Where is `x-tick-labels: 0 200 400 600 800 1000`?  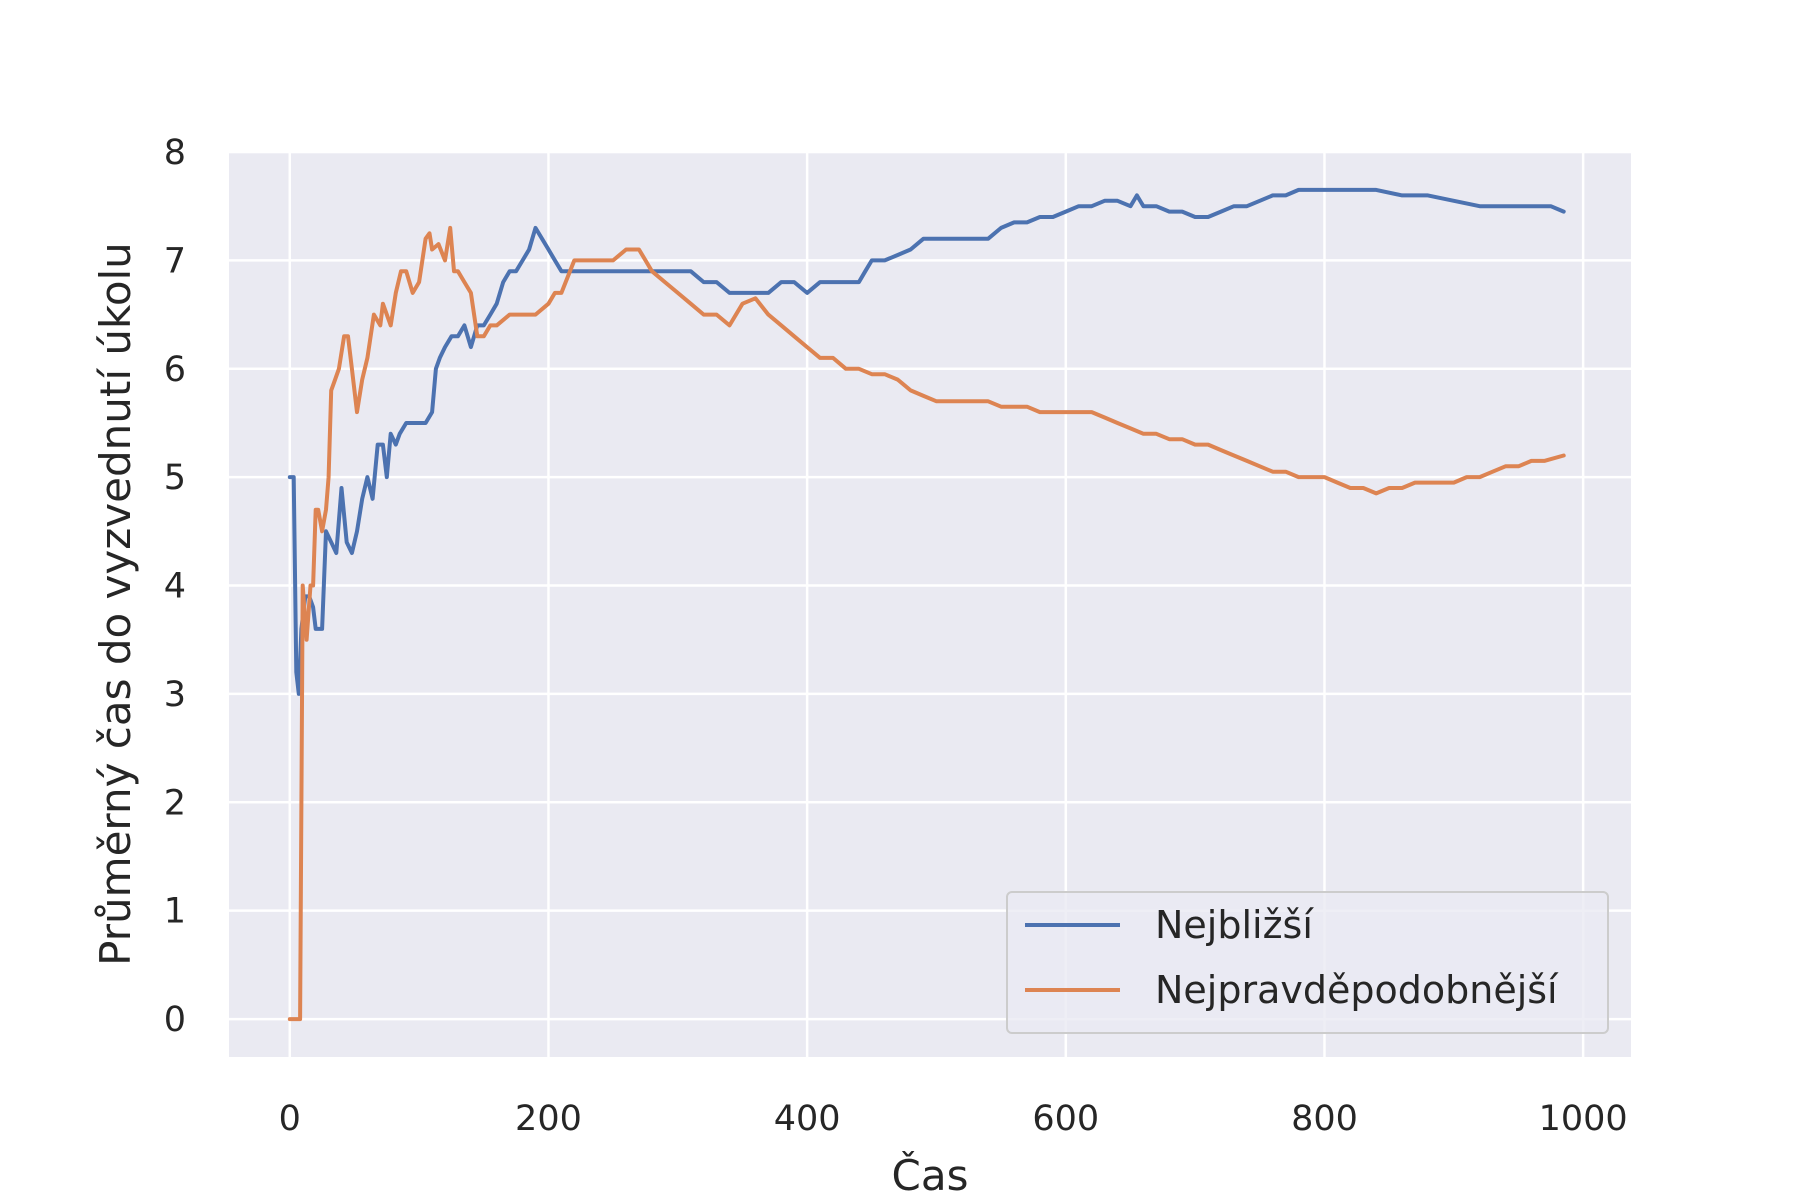
x-tick-labels: 0 200 400 600 800 1000 is located at coordinates (953, 1119).